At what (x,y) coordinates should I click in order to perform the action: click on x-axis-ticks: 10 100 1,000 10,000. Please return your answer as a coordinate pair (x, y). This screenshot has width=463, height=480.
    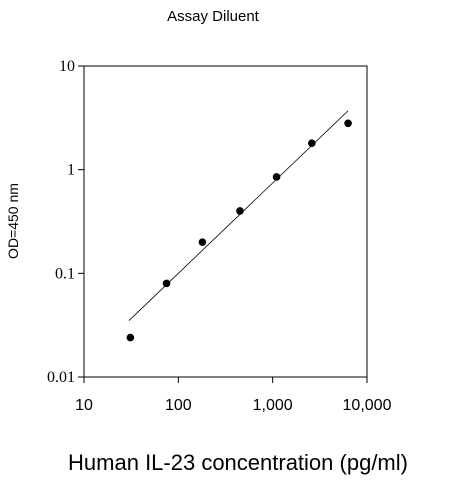
    Looking at the image, I should click on (233, 395).